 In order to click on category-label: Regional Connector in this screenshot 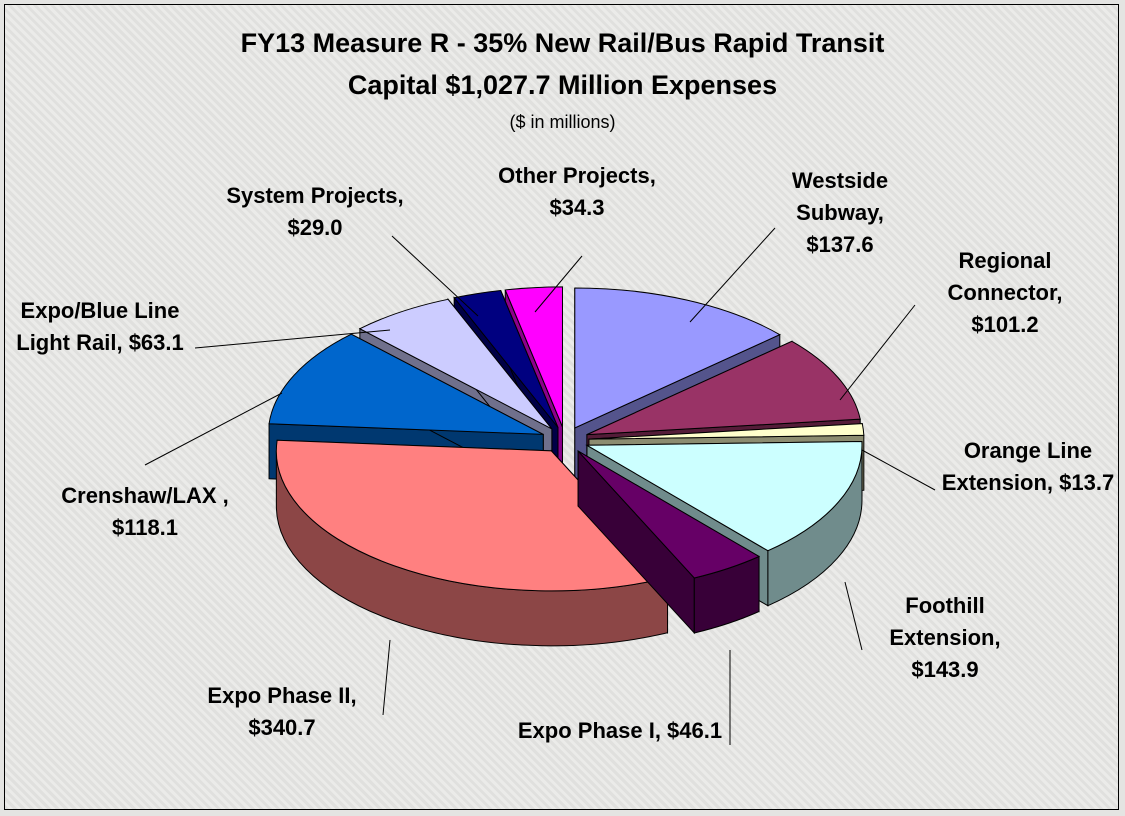, I will do `click(1002, 276)`.